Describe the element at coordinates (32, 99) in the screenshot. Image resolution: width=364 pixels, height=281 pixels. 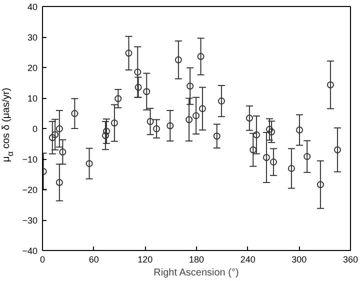
I see `y-tick-label: 10` at that location.